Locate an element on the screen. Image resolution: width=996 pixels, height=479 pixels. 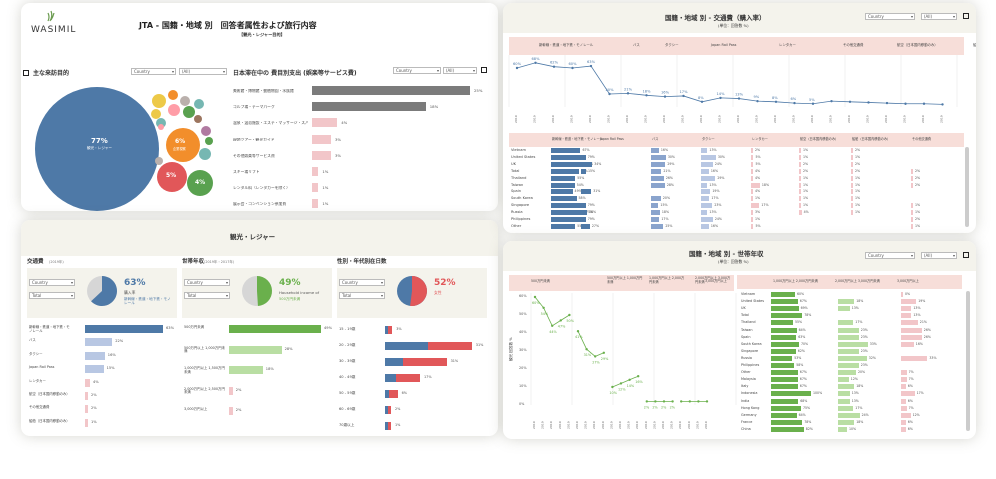
income-cell-value: 64% is located at coordinates (802, 329).